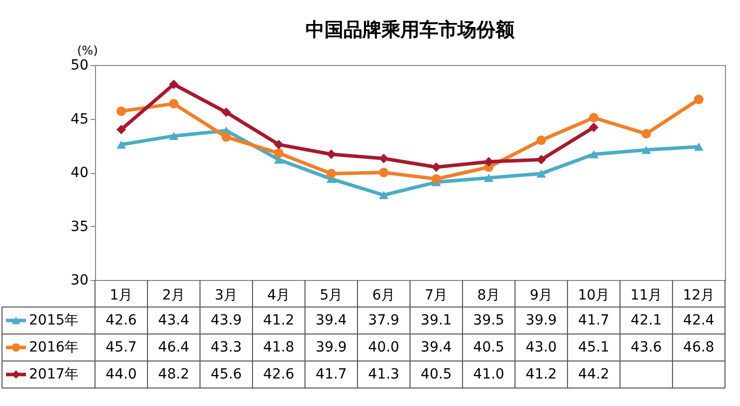 Image resolution: width=740 pixels, height=406 pixels. What do you see at coordinates (646, 348) in the screenshot?
I see `data-label: 43.6` at bounding box center [646, 348].